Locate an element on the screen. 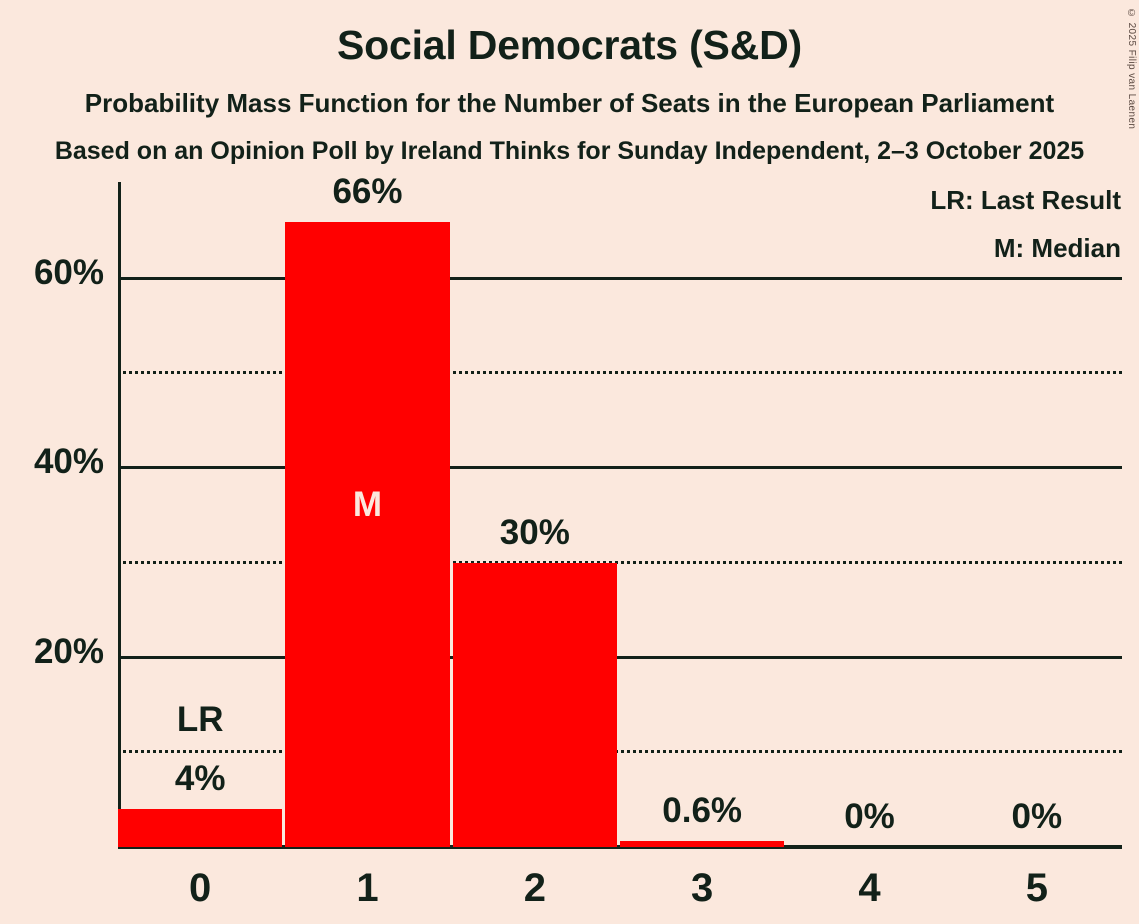 The height and width of the screenshot is (924, 1139). bar-value-label-0: 4% is located at coordinates (200, 779).